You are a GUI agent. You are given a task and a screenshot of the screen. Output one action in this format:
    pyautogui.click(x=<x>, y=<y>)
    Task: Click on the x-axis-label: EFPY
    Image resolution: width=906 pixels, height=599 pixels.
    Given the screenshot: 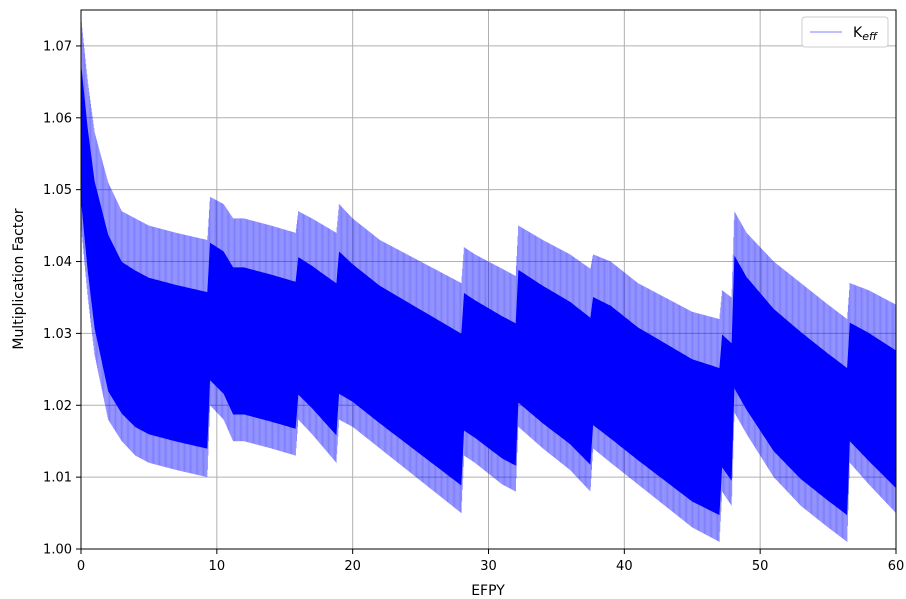 What is the action you would take?
    pyautogui.click(x=488, y=591)
    